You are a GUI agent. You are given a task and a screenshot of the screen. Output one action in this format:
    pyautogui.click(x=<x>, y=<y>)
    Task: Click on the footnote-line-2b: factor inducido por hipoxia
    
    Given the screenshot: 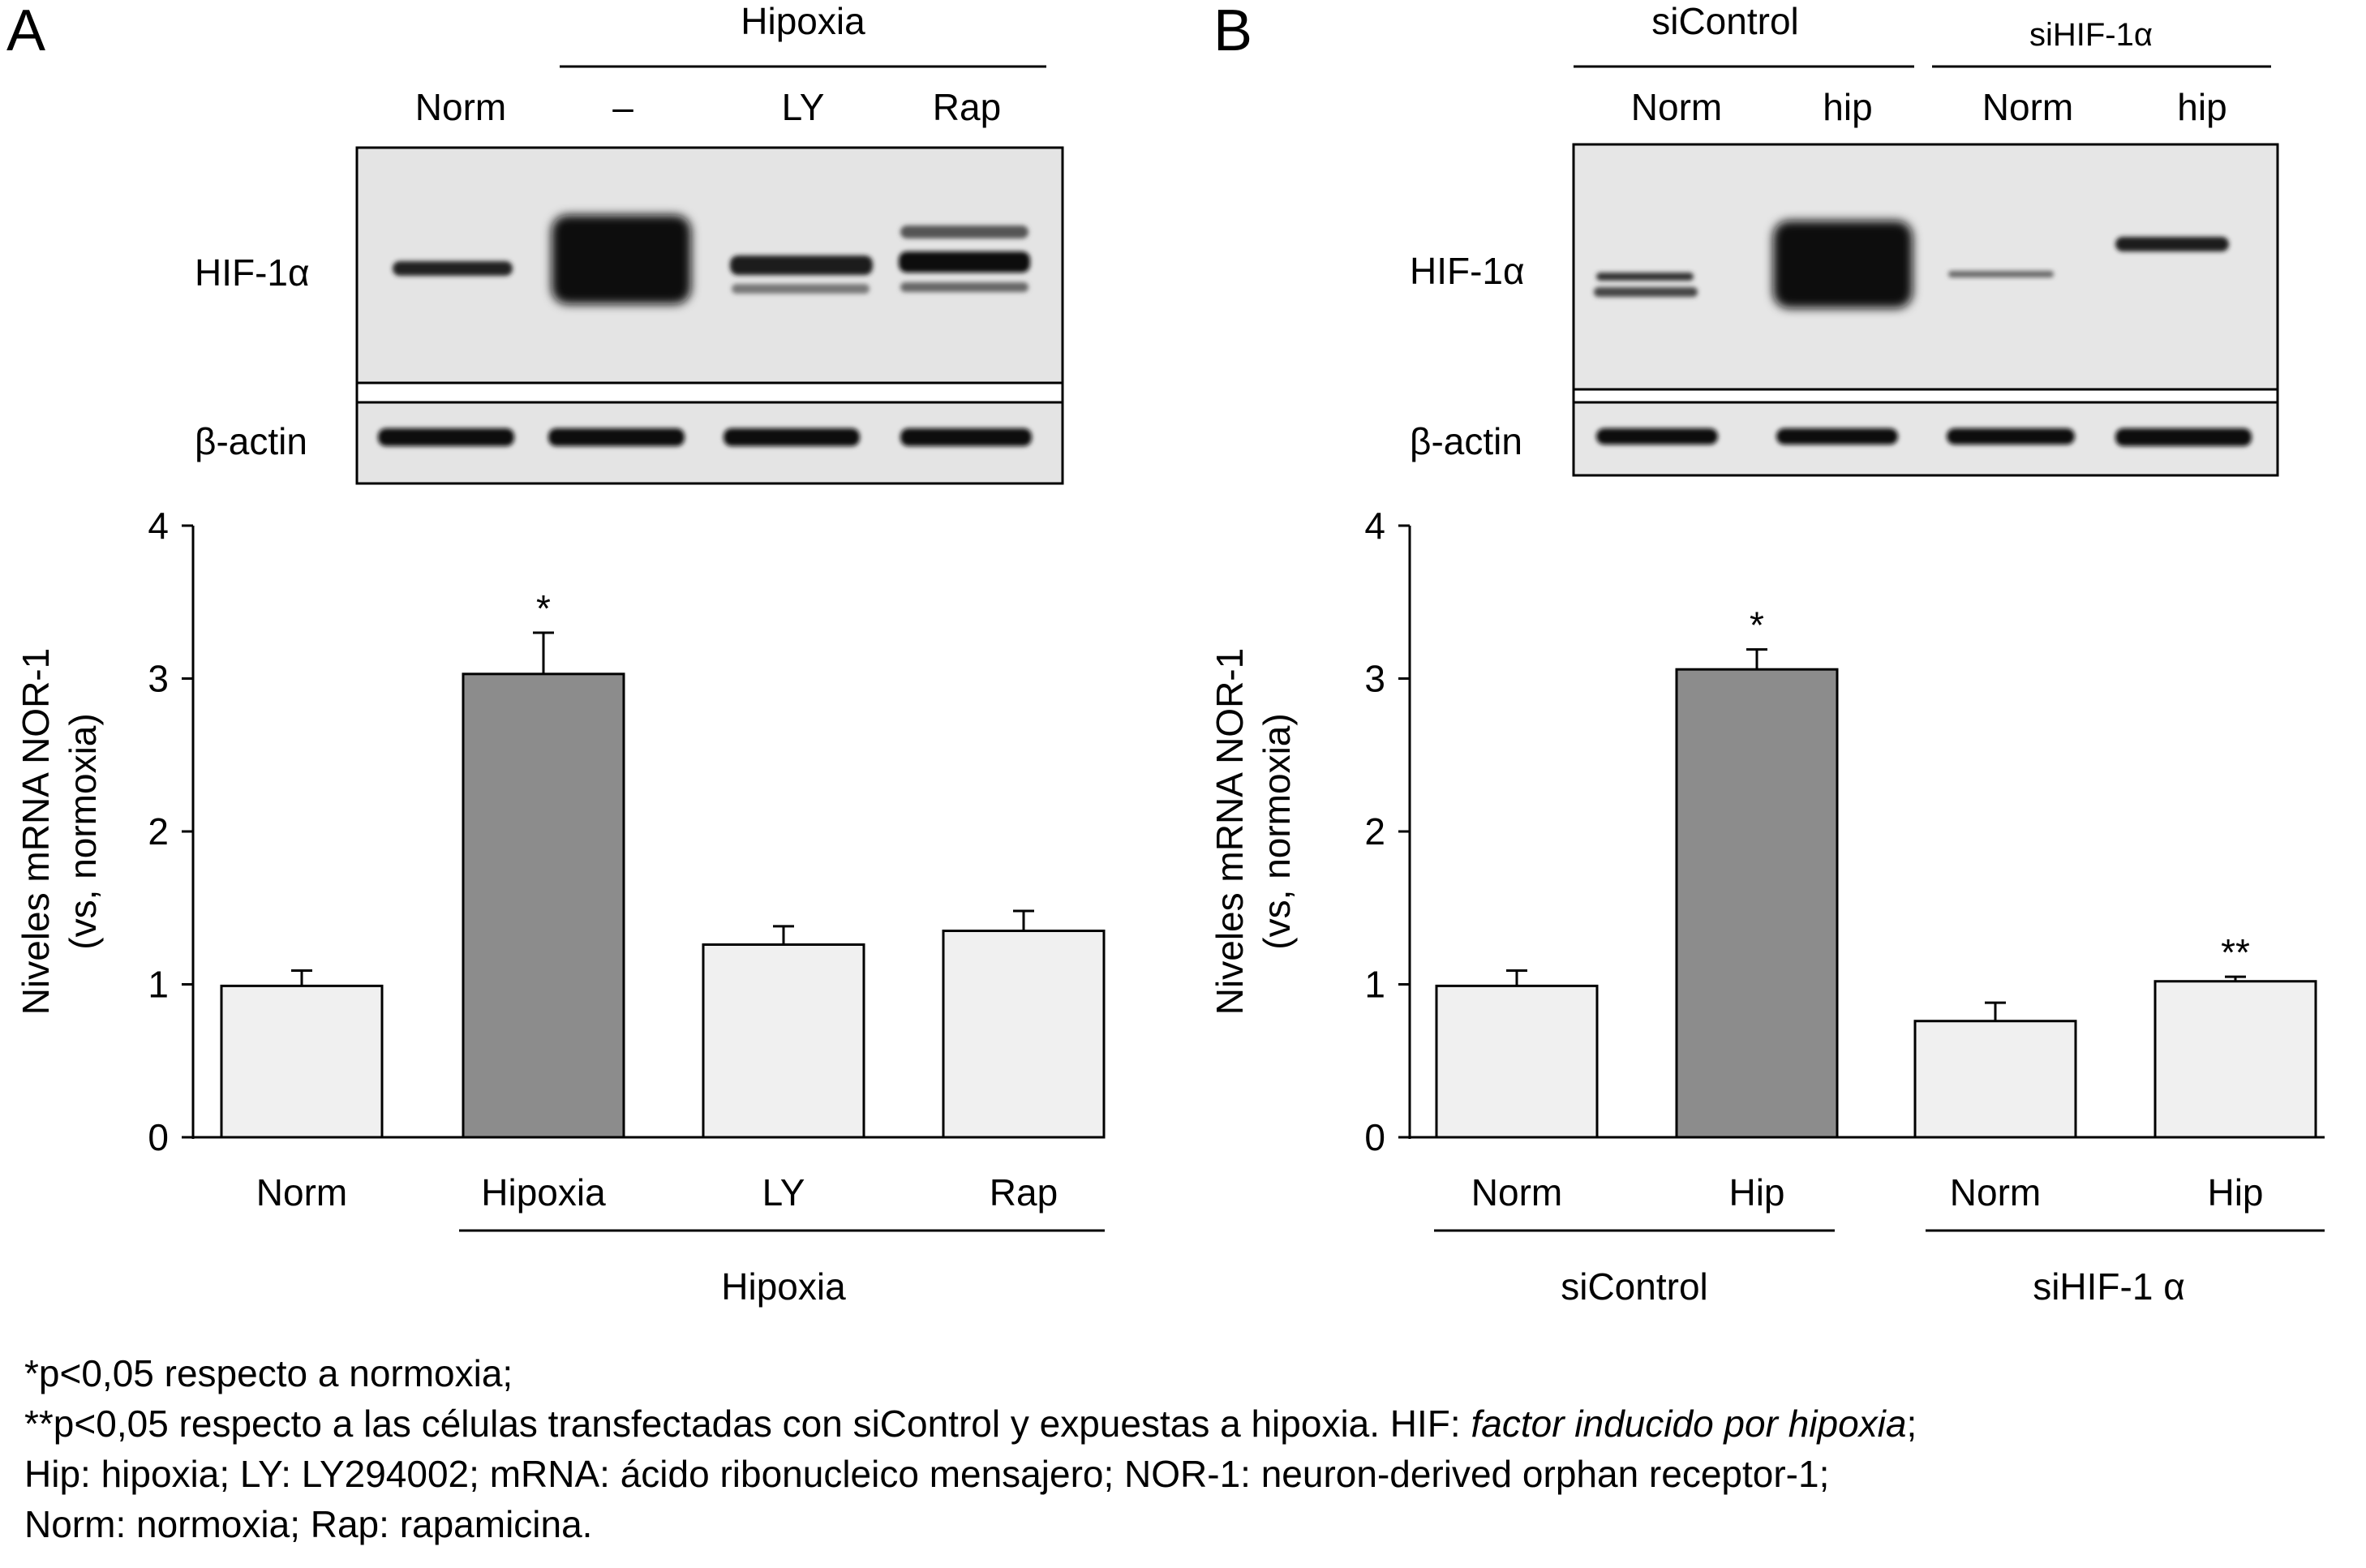 What is the action you would take?
    pyautogui.click(x=1689, y=1424)
    